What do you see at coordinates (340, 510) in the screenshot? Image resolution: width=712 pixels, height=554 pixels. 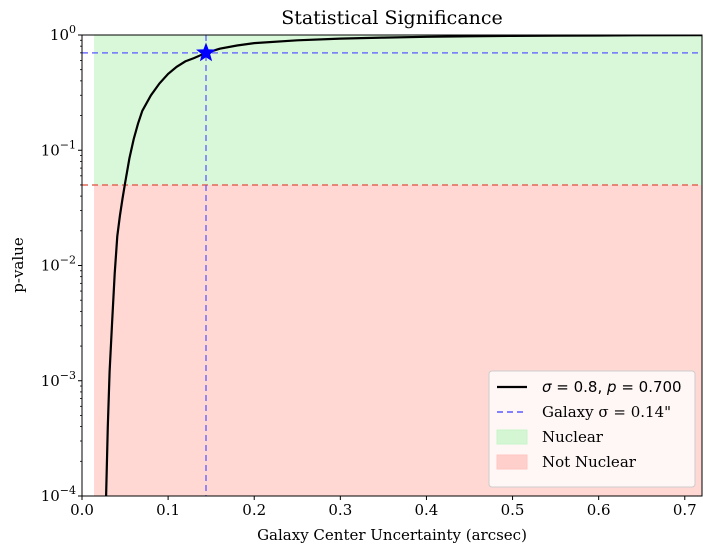 I see `x-tick-label: 0.3` at bounding box center [340, 510].